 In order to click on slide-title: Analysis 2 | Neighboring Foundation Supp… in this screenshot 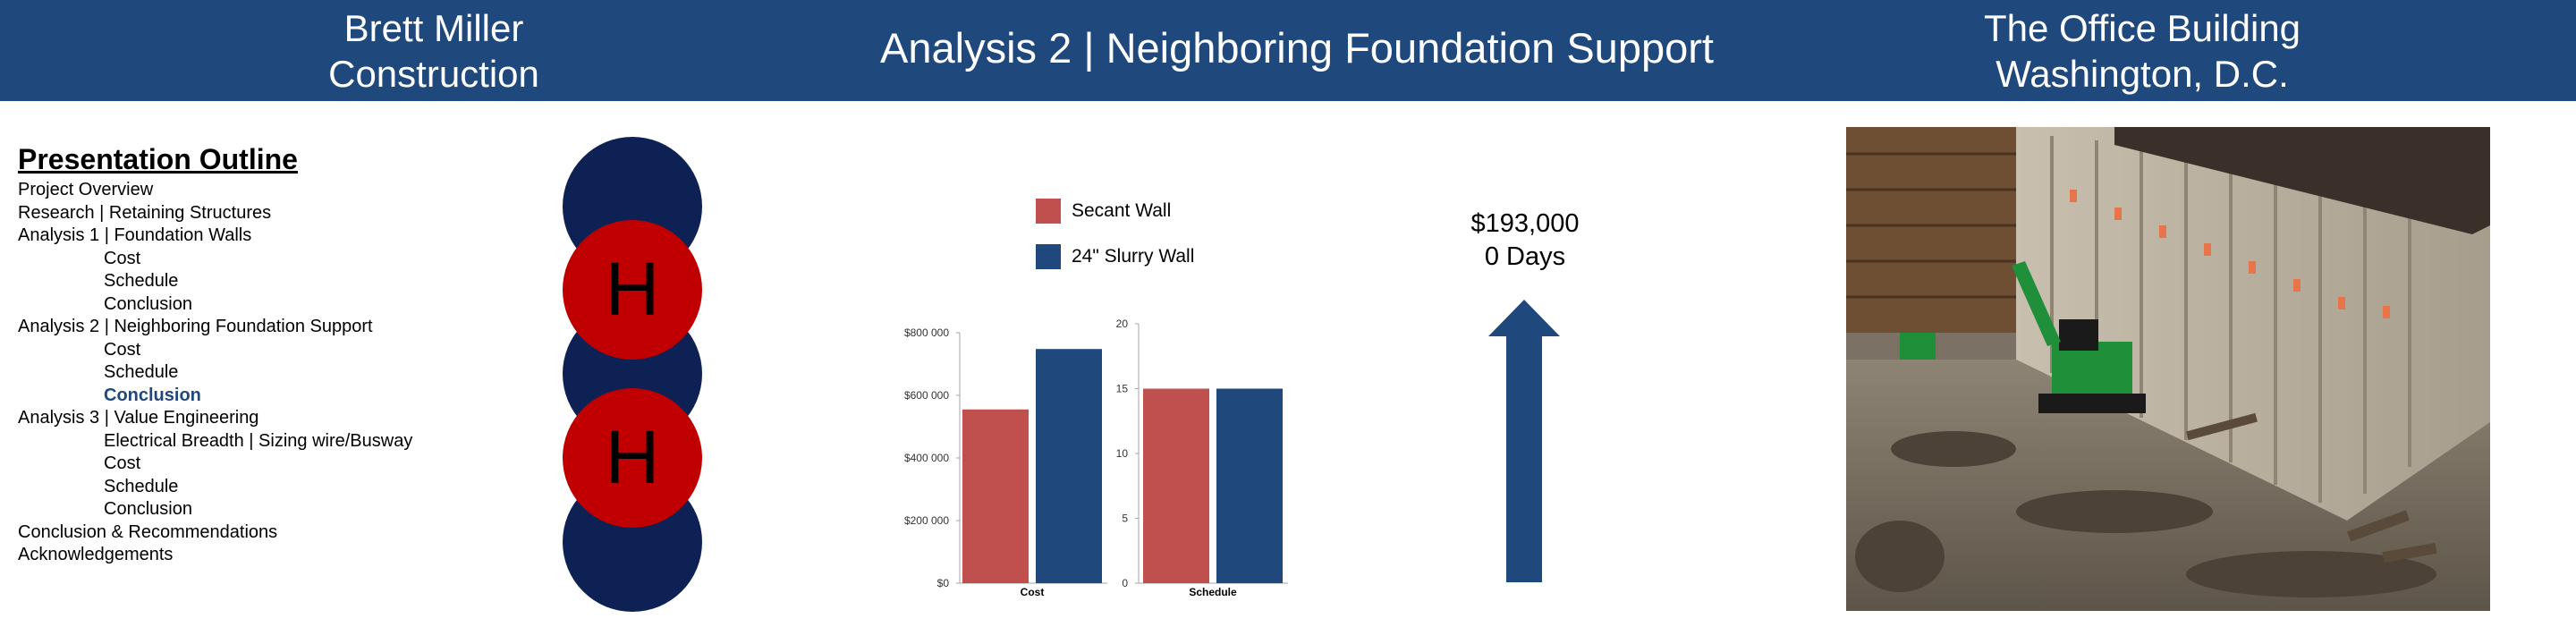, I will do `click(1297, 48)`.